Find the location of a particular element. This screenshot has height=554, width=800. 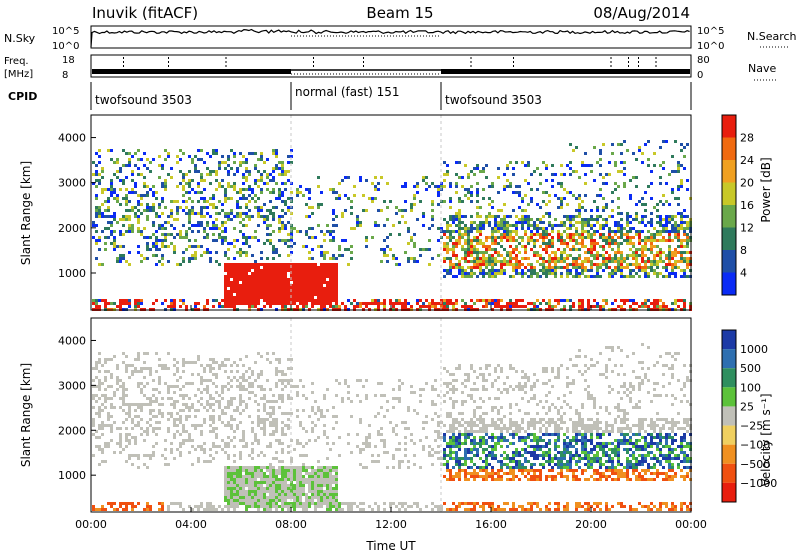

freq-label-line2: [MHz] is located at coordinates (18, 74).